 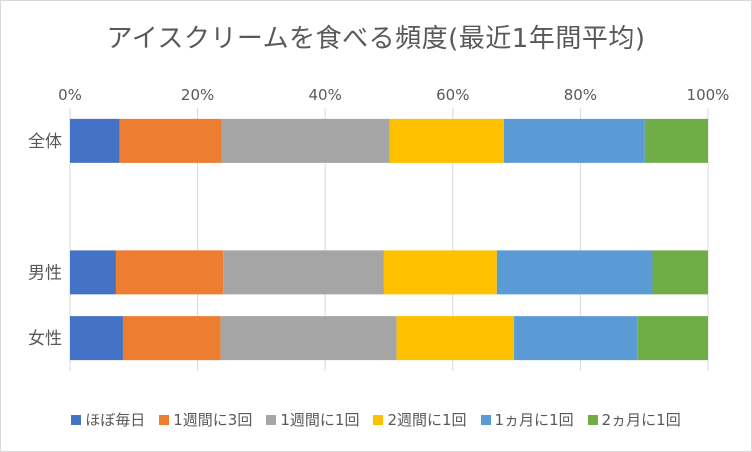 What do you see at coordinates (213, 420) in the screenshot?
I see `legend-label: 1週間に3回` at bounding box center [213, 420].